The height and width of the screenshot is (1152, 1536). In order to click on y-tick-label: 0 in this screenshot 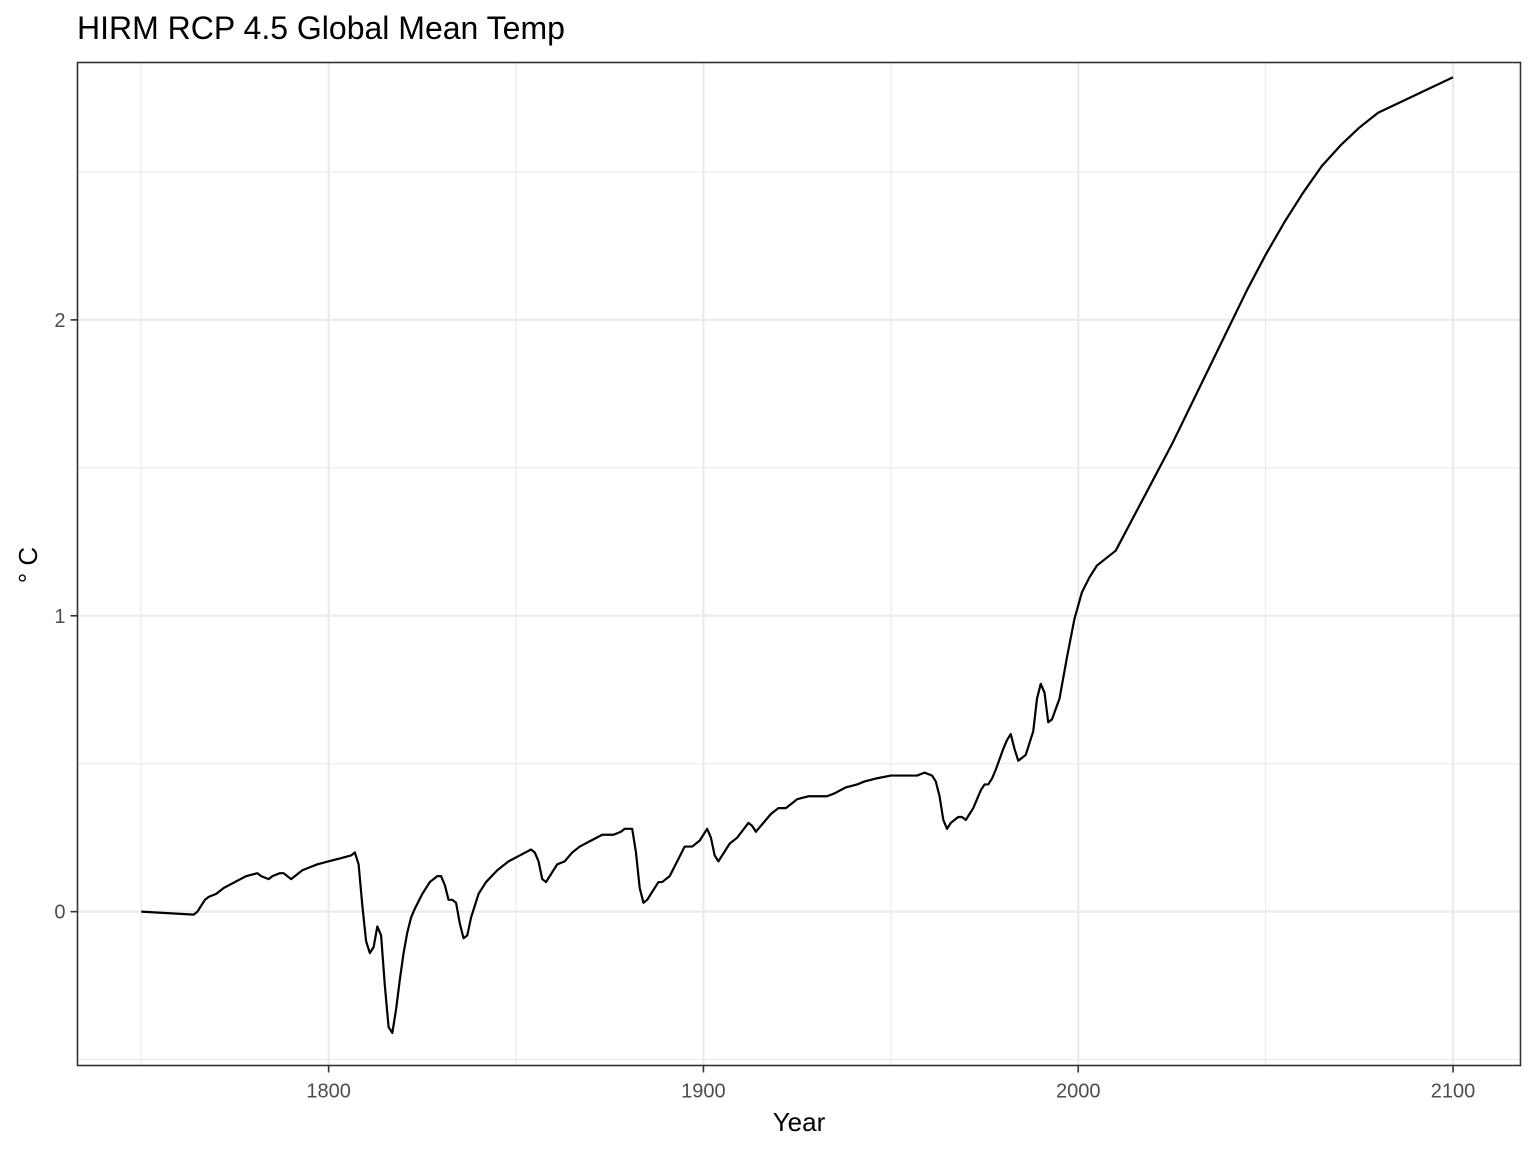, I will do `click(59, 913)`.